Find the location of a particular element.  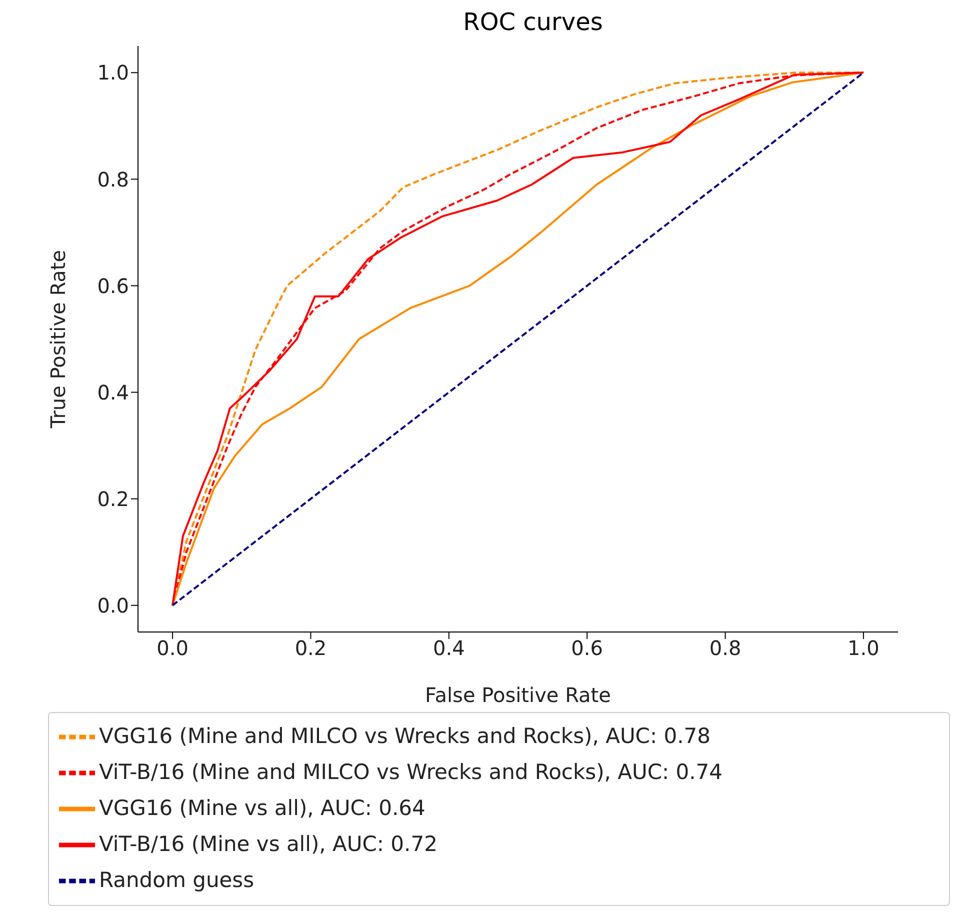

legend-label: ViT-B/16 (Mine vs all), AUC: 0.72 is located at coordinates (268, 844).